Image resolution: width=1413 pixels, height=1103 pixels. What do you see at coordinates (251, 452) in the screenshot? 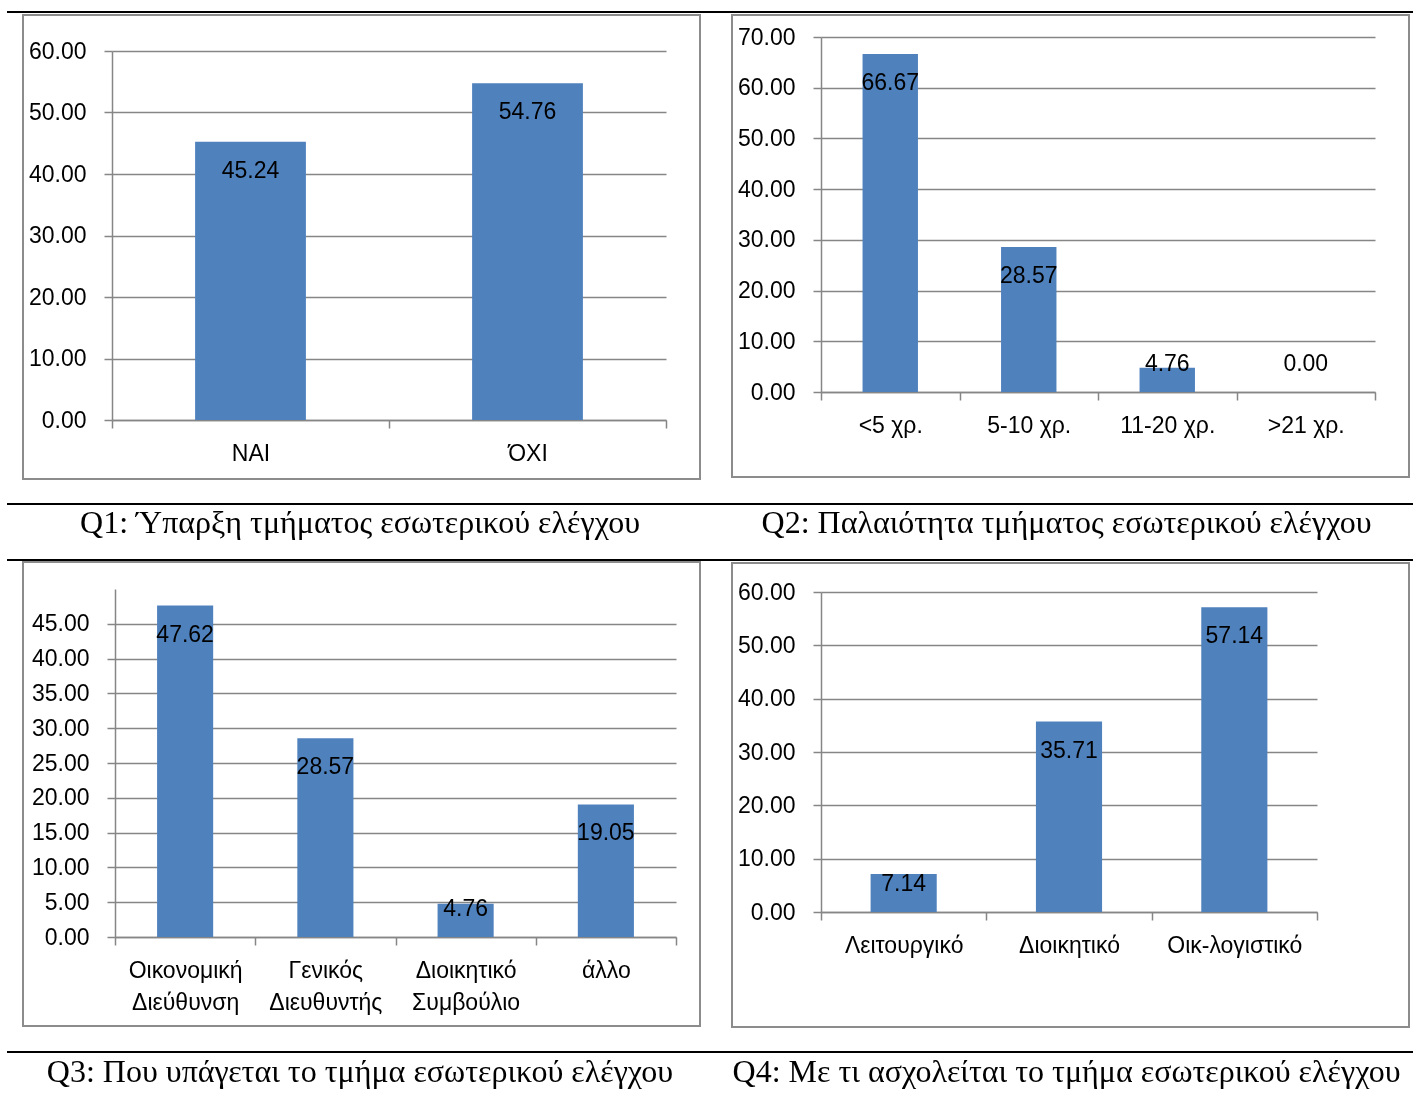
I see `x-tick-label: ΝΑΙ` at bounding box center [251, 452].